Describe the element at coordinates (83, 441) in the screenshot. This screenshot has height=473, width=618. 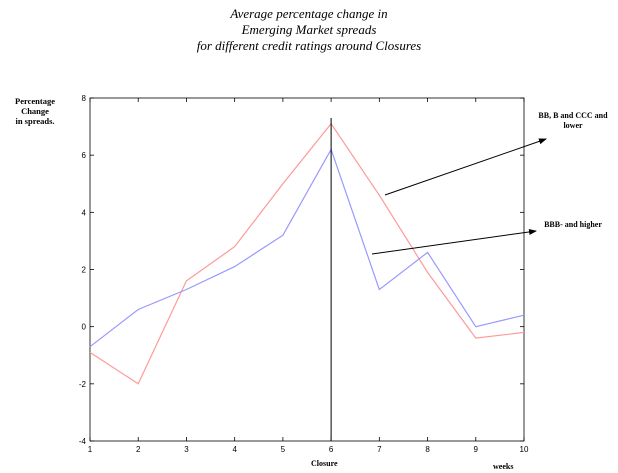
I see `y-tick-label: -4` at that location.